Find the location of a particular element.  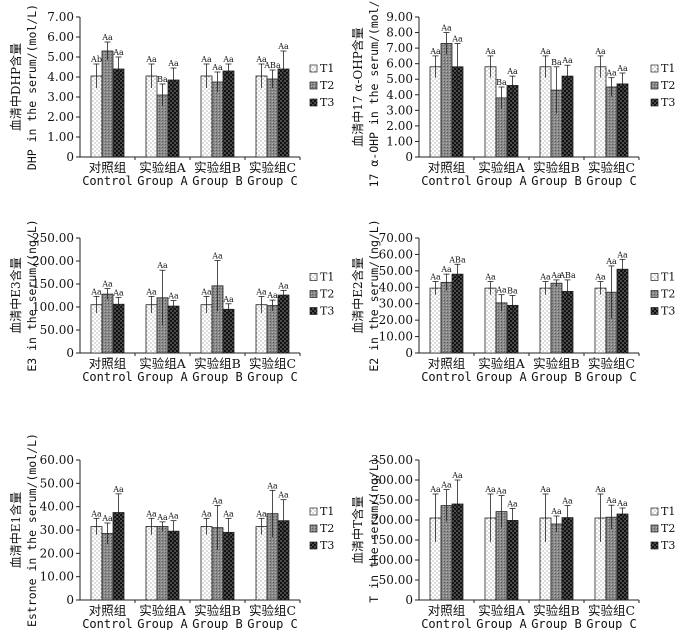

y-tick-label: 5.00 is located at coordinates (399, 79).